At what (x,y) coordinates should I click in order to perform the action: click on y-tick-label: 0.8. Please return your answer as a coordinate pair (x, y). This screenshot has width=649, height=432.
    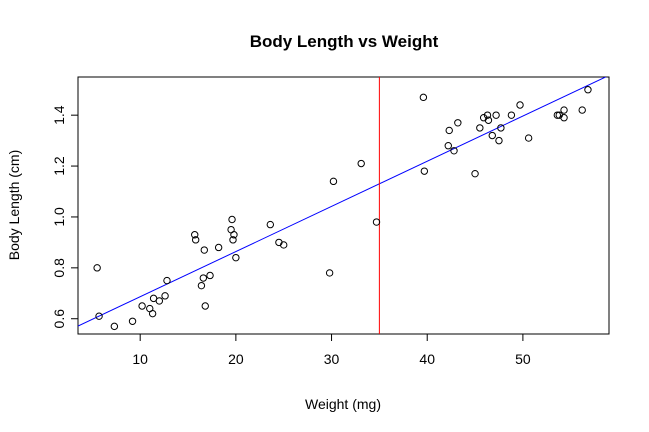
    Looking at the image, I should click on (59, 268).